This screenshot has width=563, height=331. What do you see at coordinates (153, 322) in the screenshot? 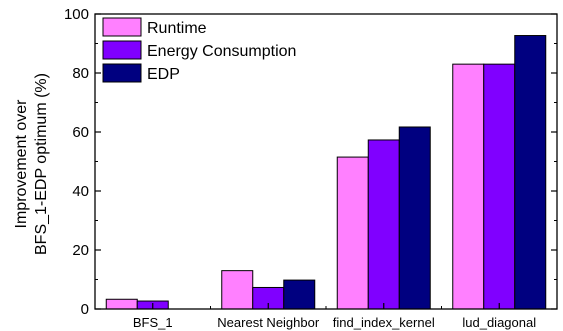
I see `x-tick-label: BFS_1` at bounding box center [153, 322].